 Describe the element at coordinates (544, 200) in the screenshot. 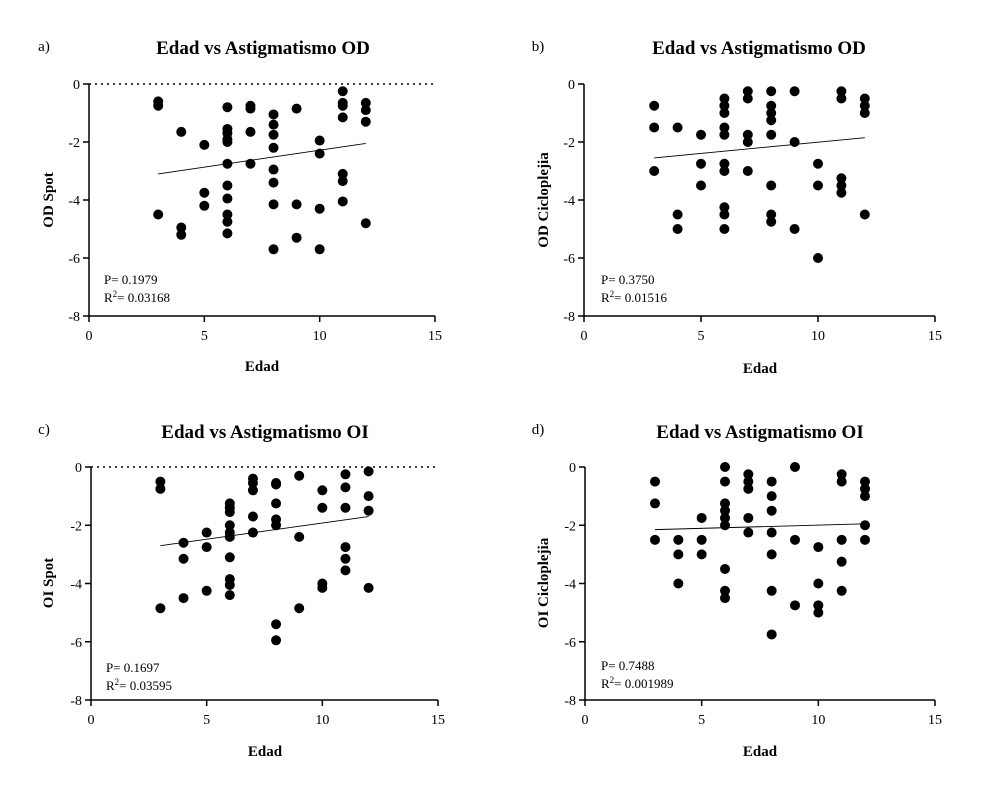

I see `y-axis-title: OD Cicloplejia` at that location.